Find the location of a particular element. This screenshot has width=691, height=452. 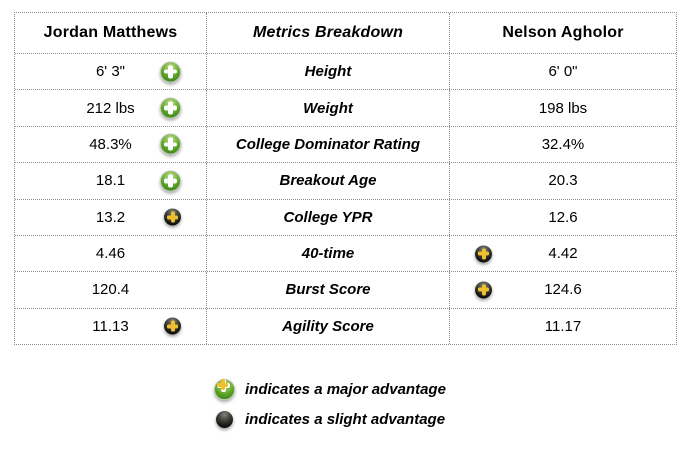

nelson-cell: 20.3 is located at coordinates (563, 180).